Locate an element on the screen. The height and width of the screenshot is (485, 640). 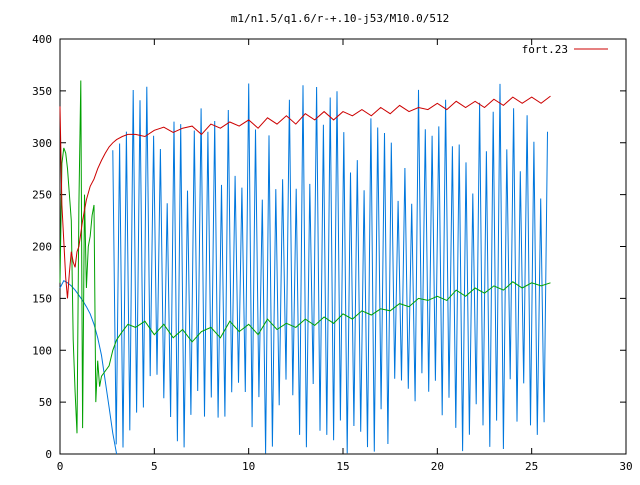
x-tick-label: 5 is located at coordinates (154, 466).